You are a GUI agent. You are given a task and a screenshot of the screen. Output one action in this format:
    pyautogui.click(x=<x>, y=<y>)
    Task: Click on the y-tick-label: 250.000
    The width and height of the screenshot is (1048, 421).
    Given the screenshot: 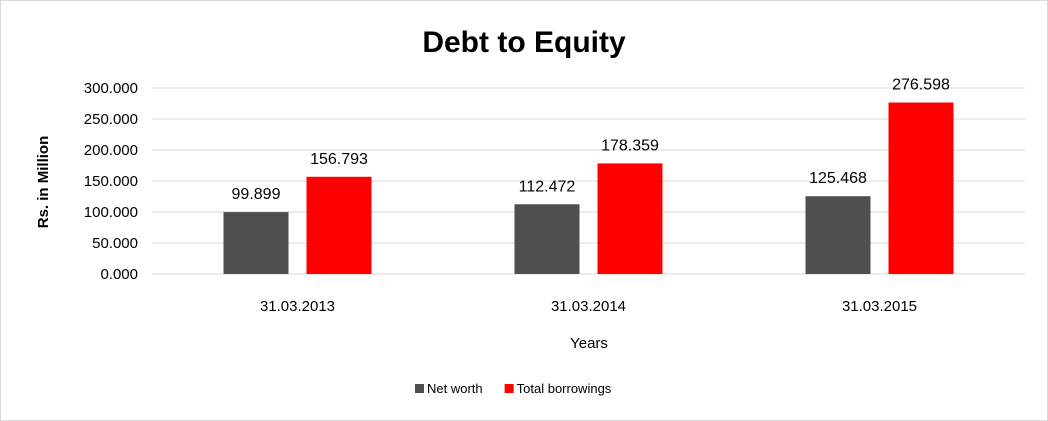 What is the action you would take?
    pyautogui.click(x=111, y=119)
    